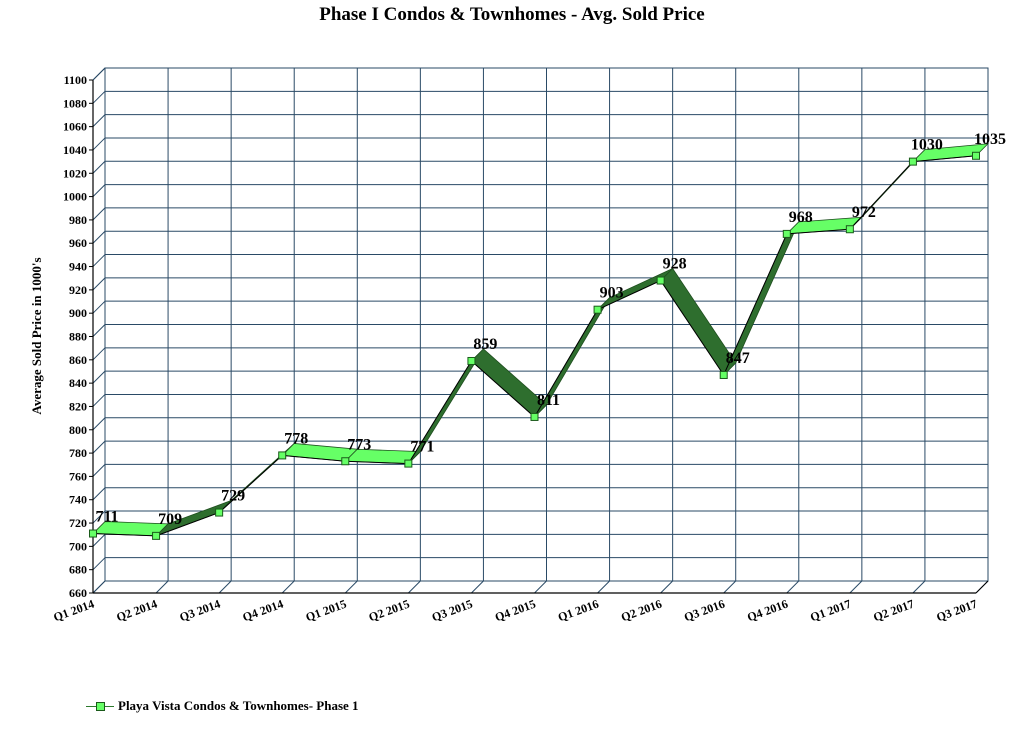  I want to click on floor-edge, so click(982, 587).